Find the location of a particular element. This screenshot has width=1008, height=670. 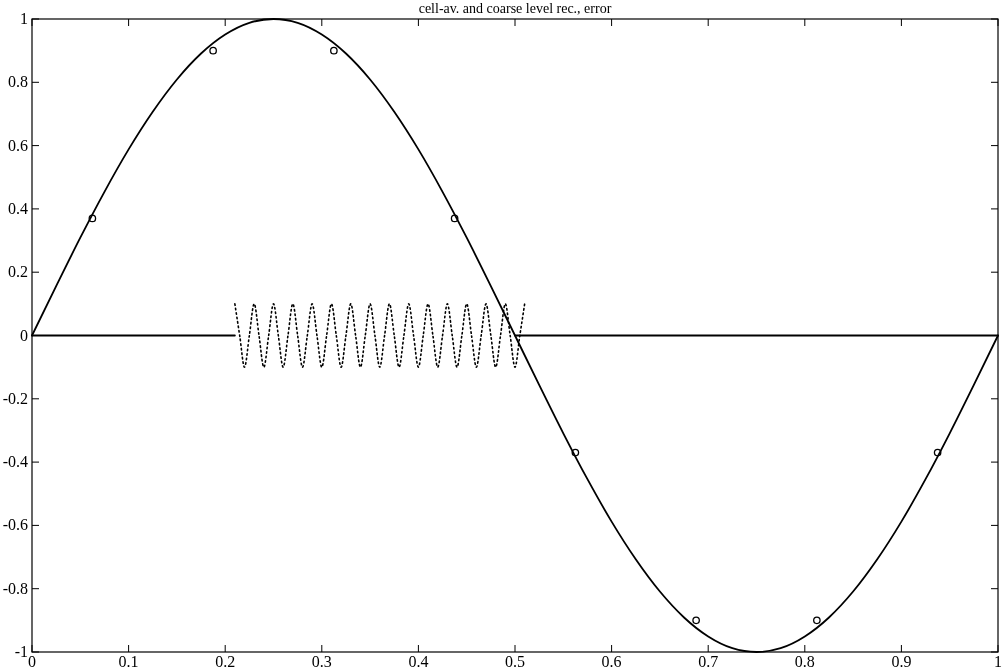

x-tick-label: 0.4 is located at coordinates (418, 661).